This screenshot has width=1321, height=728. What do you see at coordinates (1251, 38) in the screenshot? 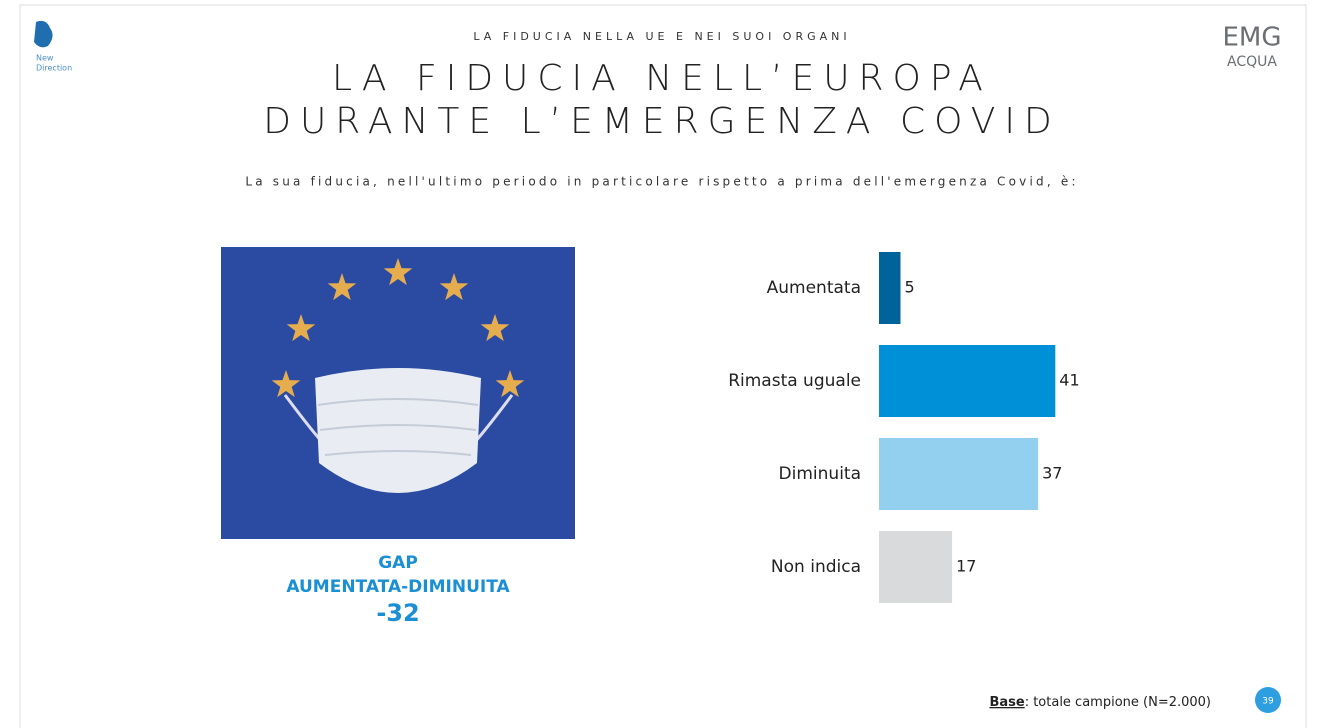
I see `logo-right-text: EMG` at bounding box center [1251, 38].